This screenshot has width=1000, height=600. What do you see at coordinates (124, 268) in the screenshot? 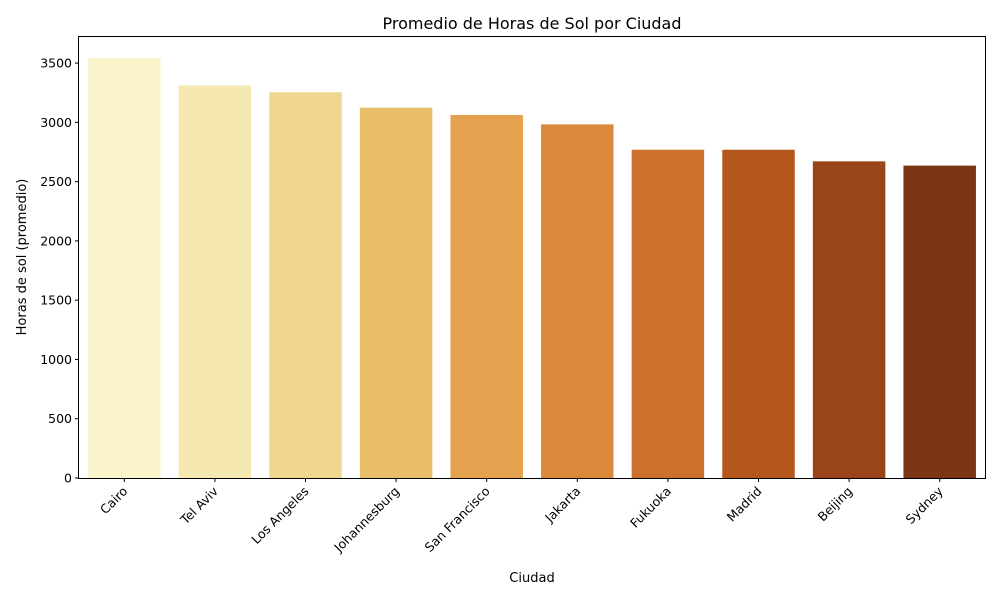
I see `bar-cairo` at bounding box center [124, 268].